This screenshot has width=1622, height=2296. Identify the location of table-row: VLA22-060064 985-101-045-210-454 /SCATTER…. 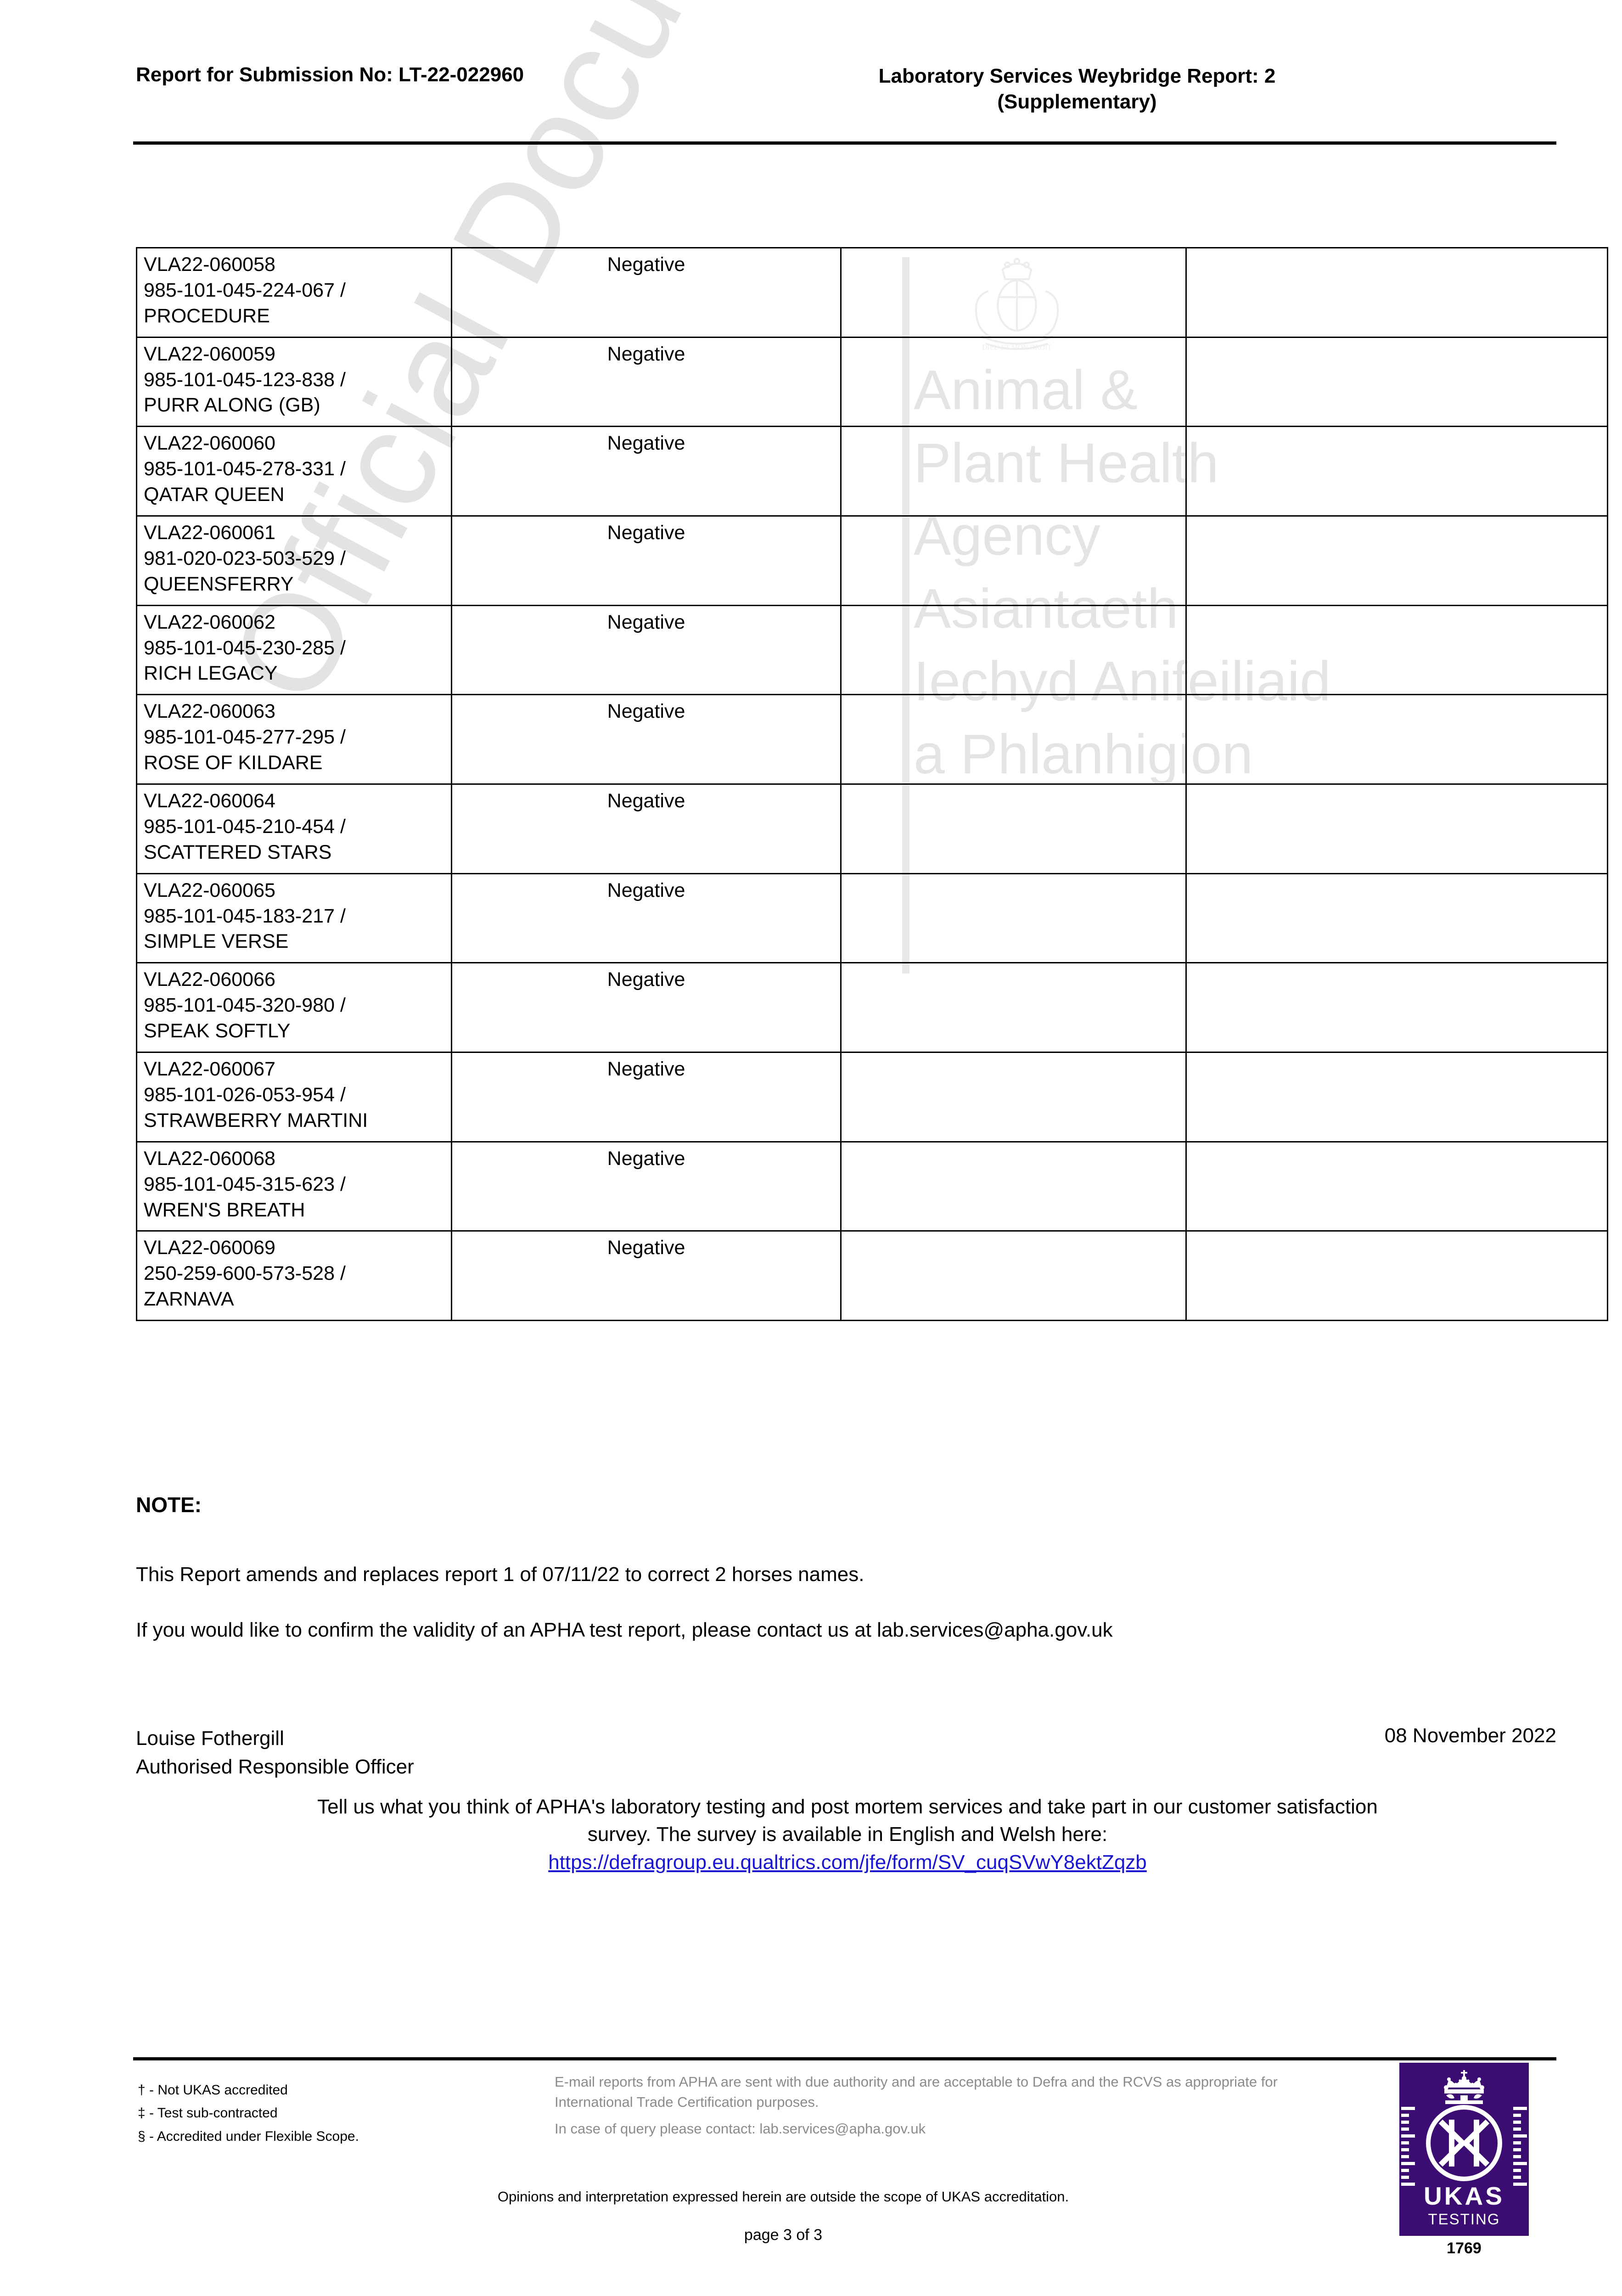
(872, 828).